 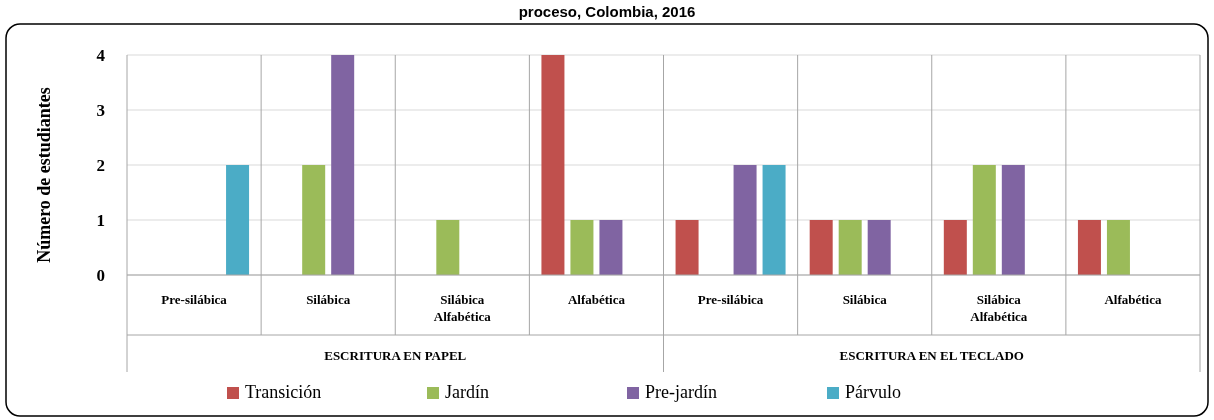 I want to click on y-tick-label: 2, so click(x=100, y=165).